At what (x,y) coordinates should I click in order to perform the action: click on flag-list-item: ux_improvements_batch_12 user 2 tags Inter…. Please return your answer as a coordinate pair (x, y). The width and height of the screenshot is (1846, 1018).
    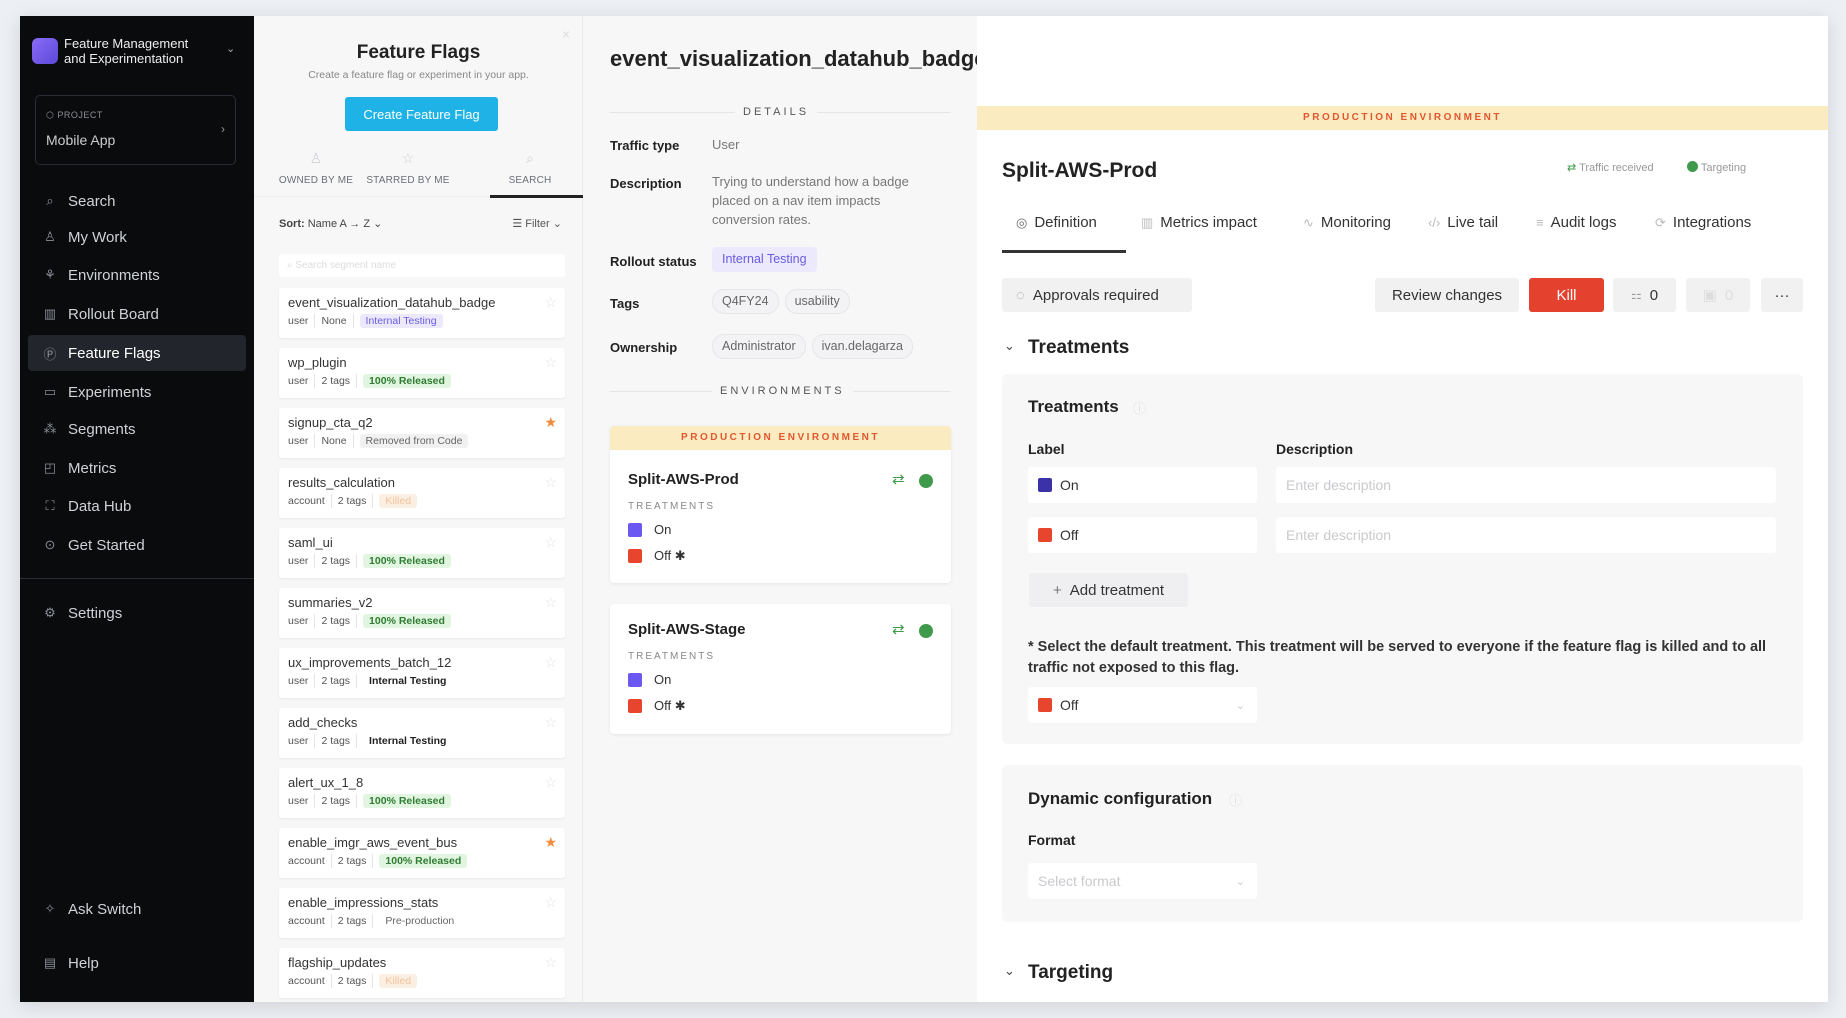
    Looking at the image, I should click on (422, 673).